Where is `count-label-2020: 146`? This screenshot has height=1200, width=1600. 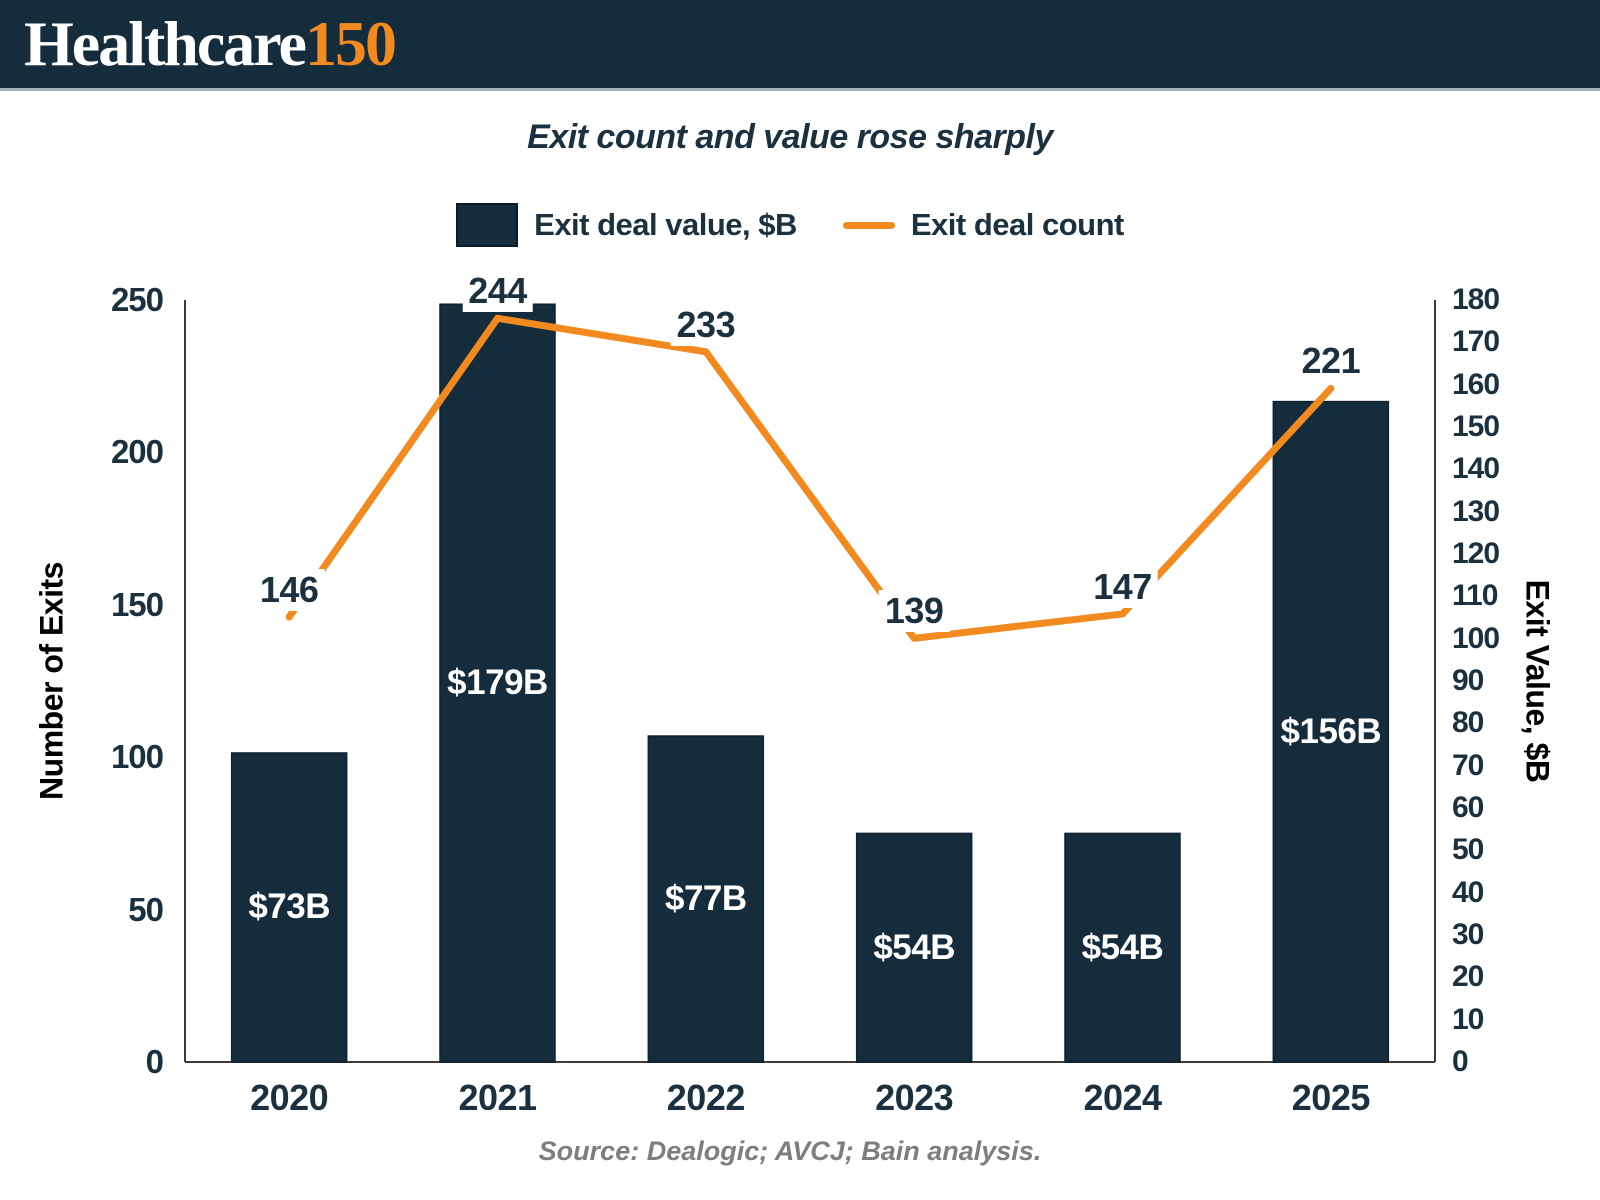
count-label-2020: 146 is located at coordinates (289, 589).